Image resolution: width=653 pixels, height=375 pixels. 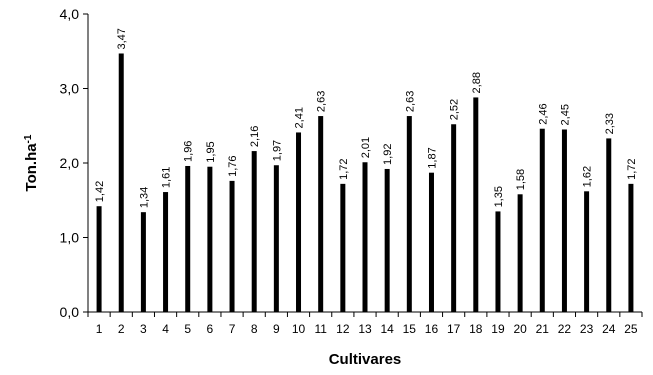 I want to click on y-axis-title-main: Ton.ha, so click(x=31, y=167).